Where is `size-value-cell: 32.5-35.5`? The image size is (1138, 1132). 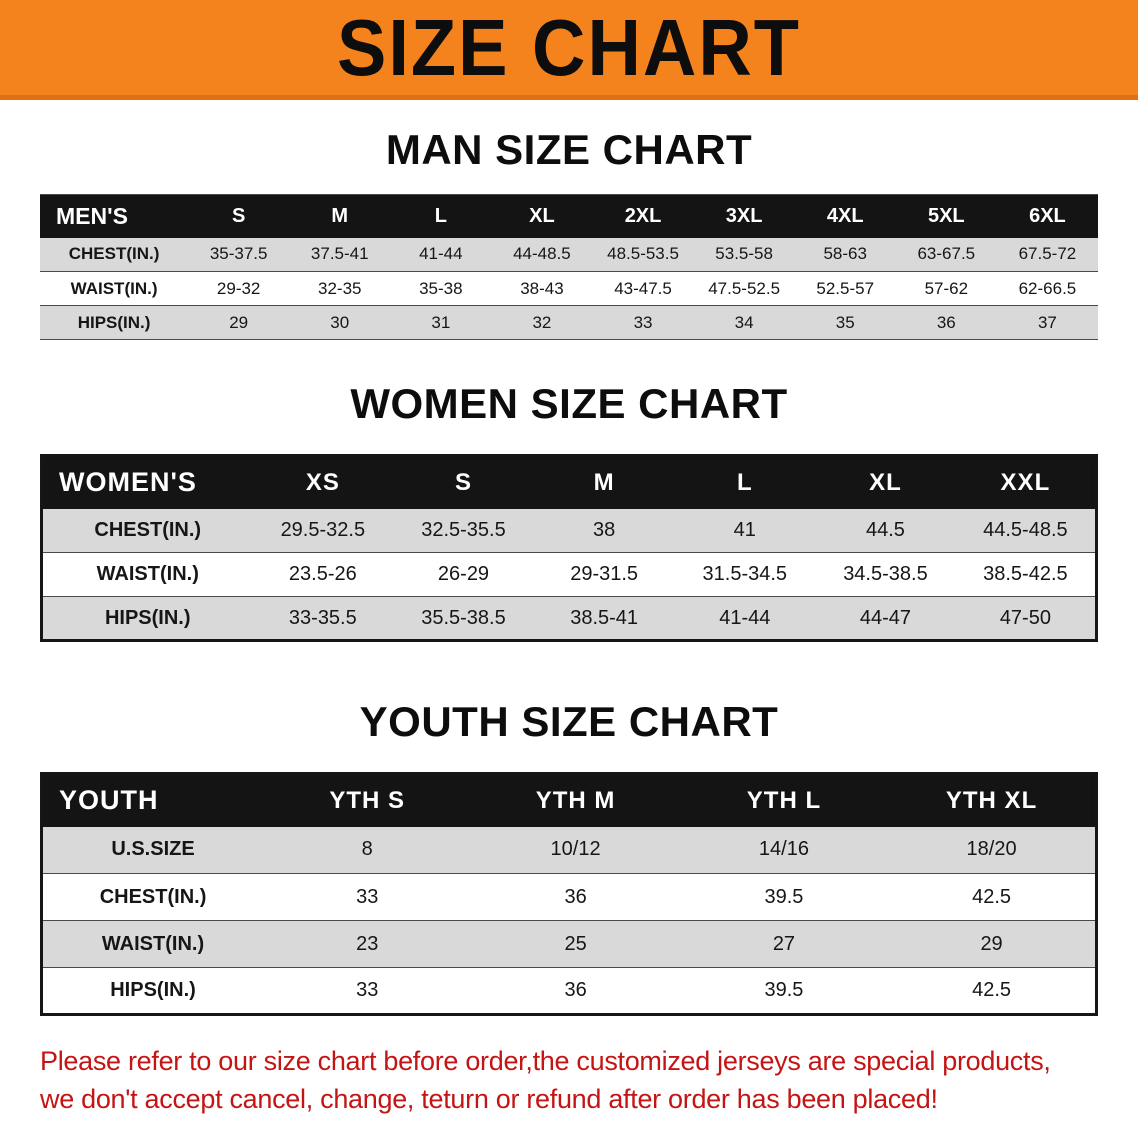
size-value-cell: 32.5-35.5 is located at coordinates (463, 530).